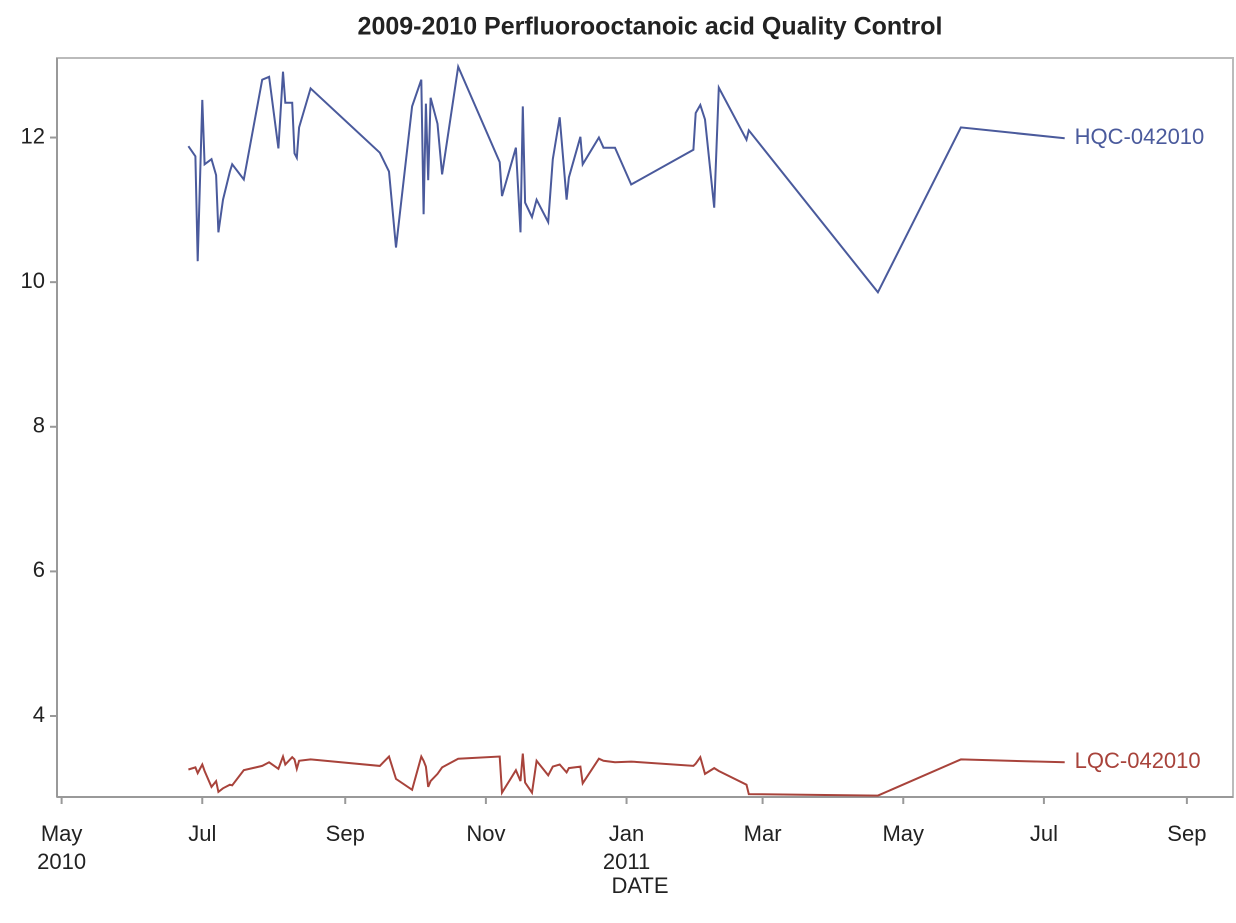  Describe the element at coordinates (1140, 136) in the screenshot. I see `series-label: HQC-042010` at that location.